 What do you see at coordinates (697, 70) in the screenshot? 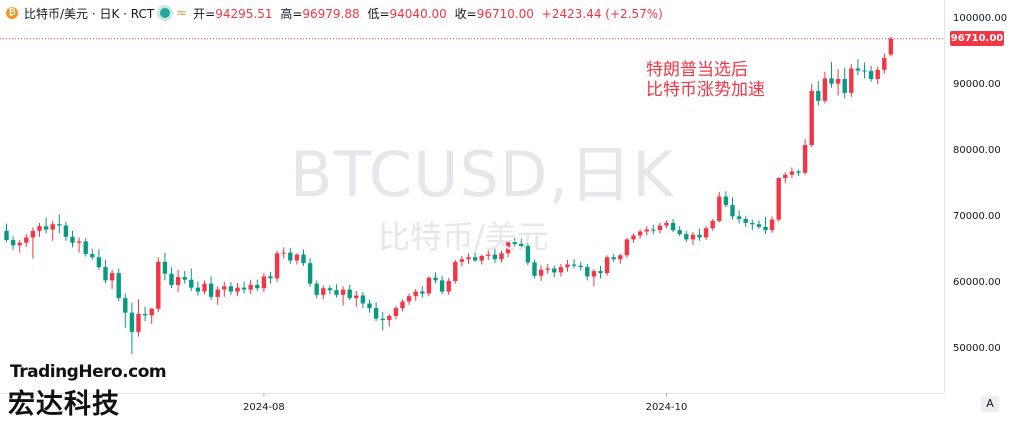
I see `annotation-line-1: 特朗普当选后` at bounding box center [697, 70].